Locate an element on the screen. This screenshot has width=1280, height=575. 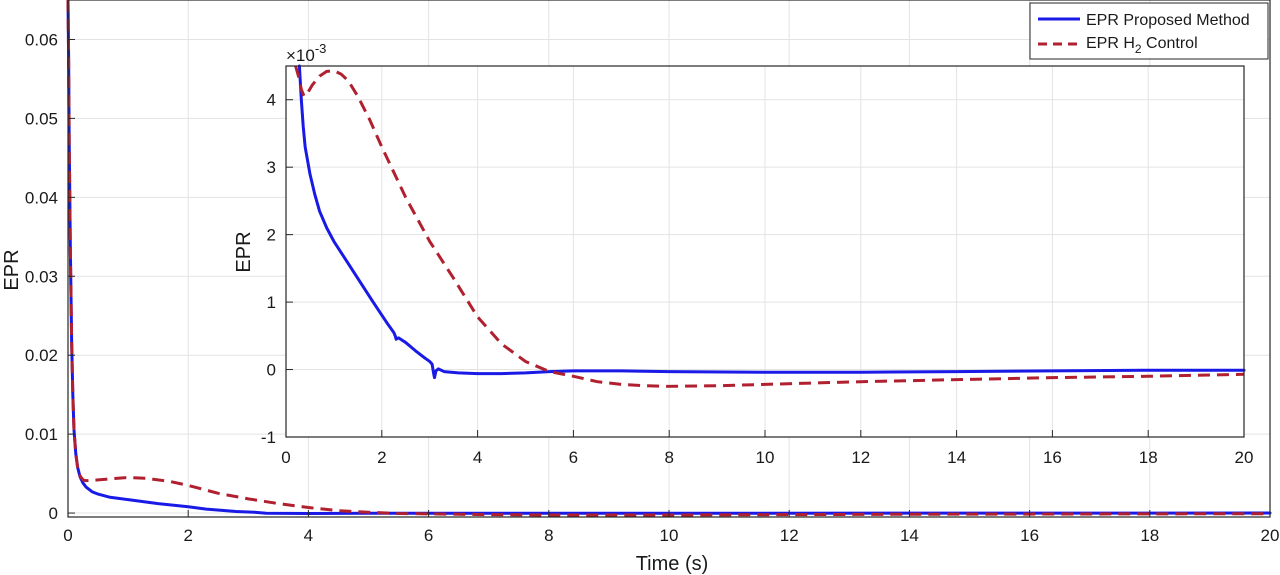
main-x-tick-label: 0 is located at coordinates (67, 535).